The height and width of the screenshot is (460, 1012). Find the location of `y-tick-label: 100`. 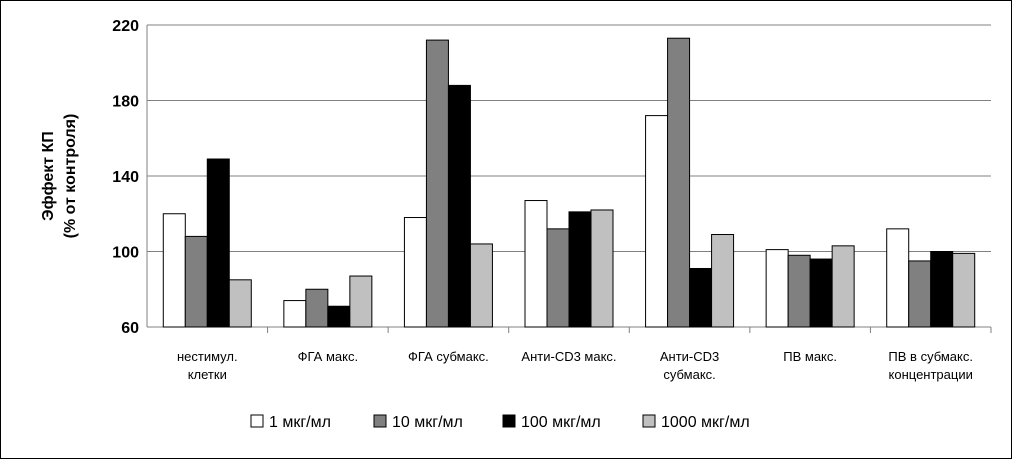

y-tick-label: 100 is located at coordinates (125, 253).